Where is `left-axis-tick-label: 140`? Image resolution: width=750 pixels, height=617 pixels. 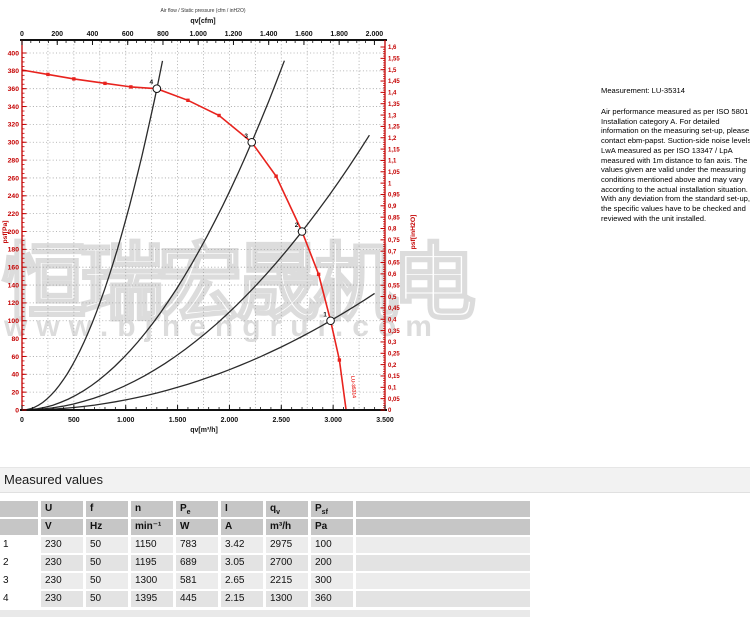
left-axis-tick-label: 140 is located at coordinates (14, 285).